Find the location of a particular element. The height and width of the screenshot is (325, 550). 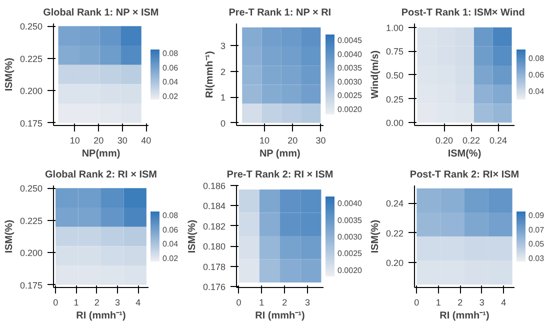

y-tick-label: 0.178 is located at coordinates (214, 267).